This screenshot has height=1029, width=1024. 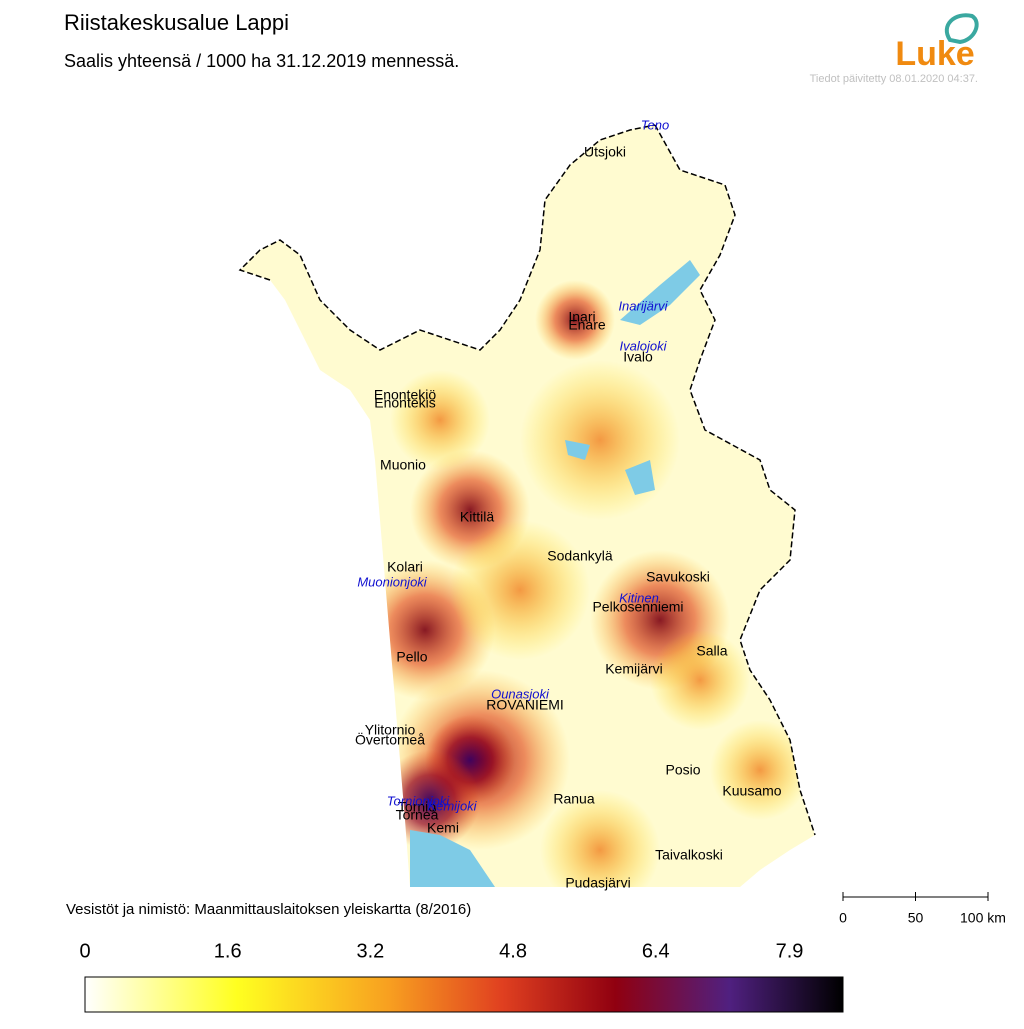 What do you see at coordinates (916, 918) in the screenshot?
I see `scale-label: 50` at bounding box center [916, 918].